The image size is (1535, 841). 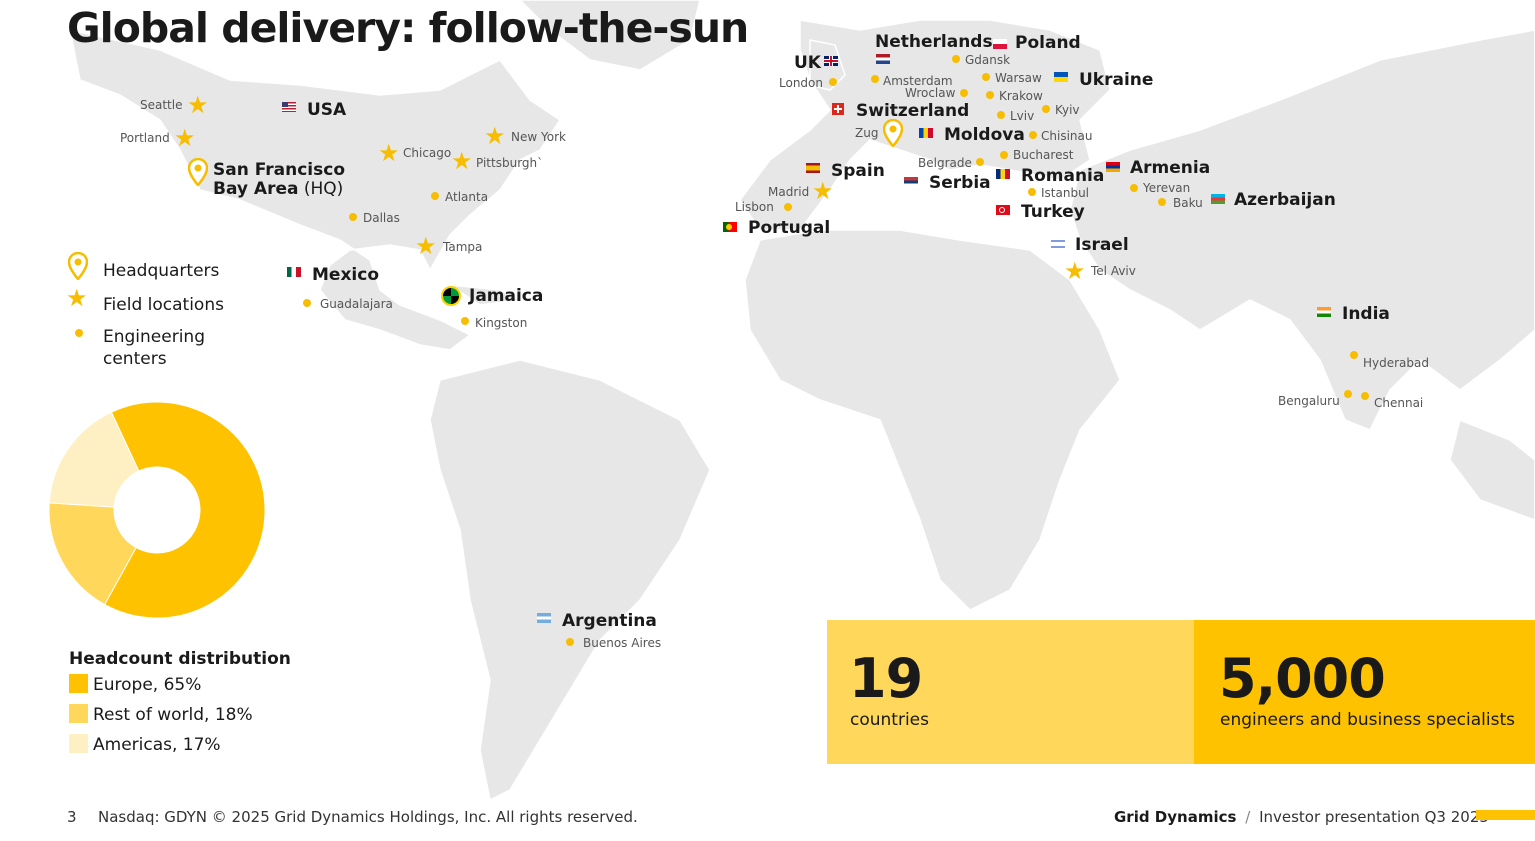 I want to click on flag-uk-icon, so click(x=831, y=61).